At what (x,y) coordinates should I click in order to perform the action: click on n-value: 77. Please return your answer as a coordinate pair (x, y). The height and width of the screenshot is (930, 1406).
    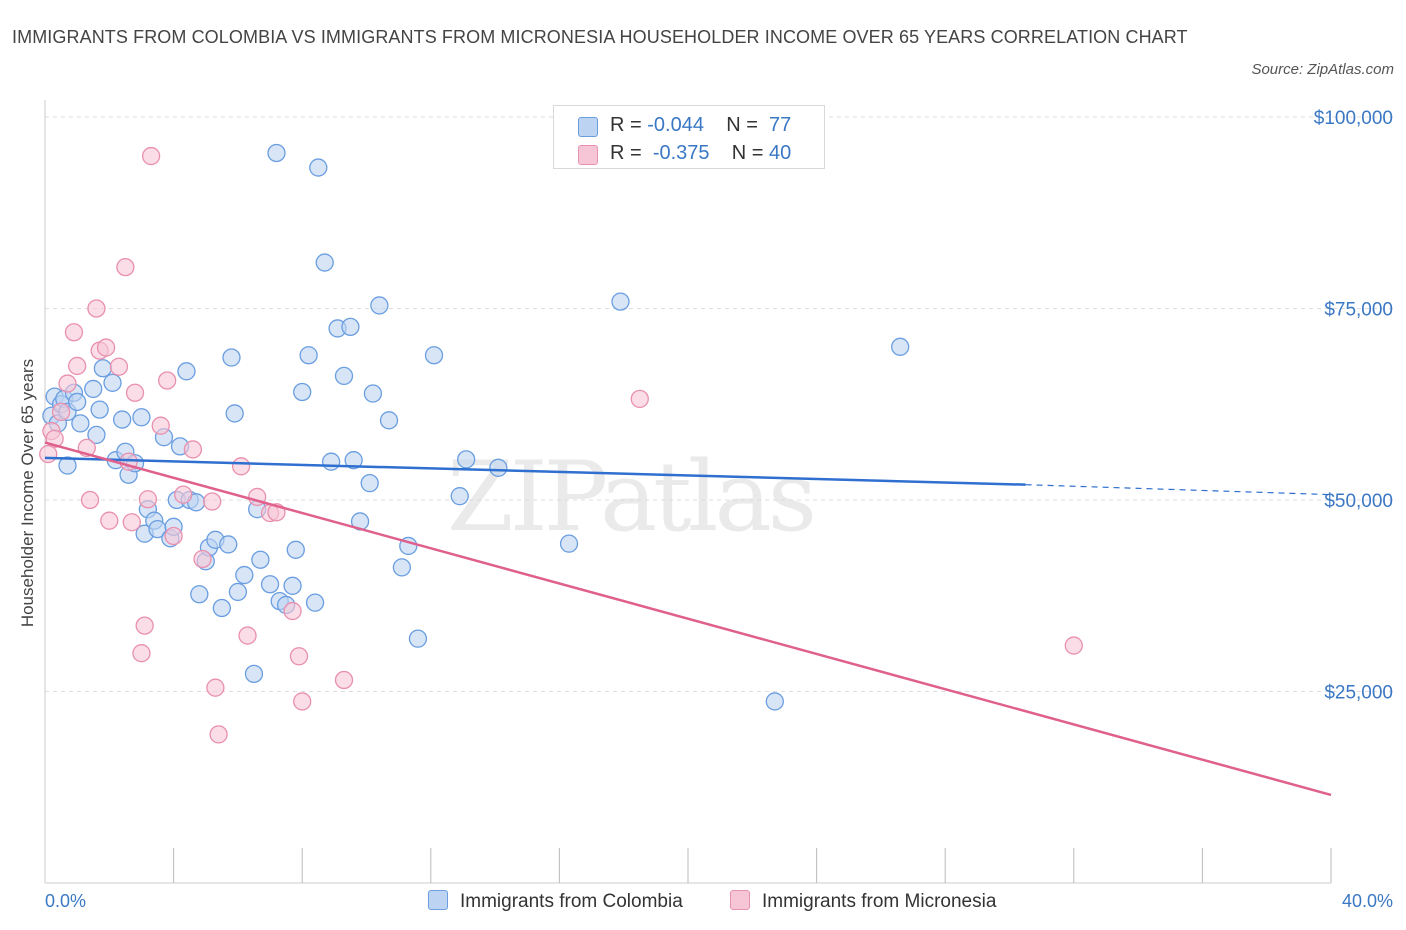
    Looking at the image, I should click on (780, 125).